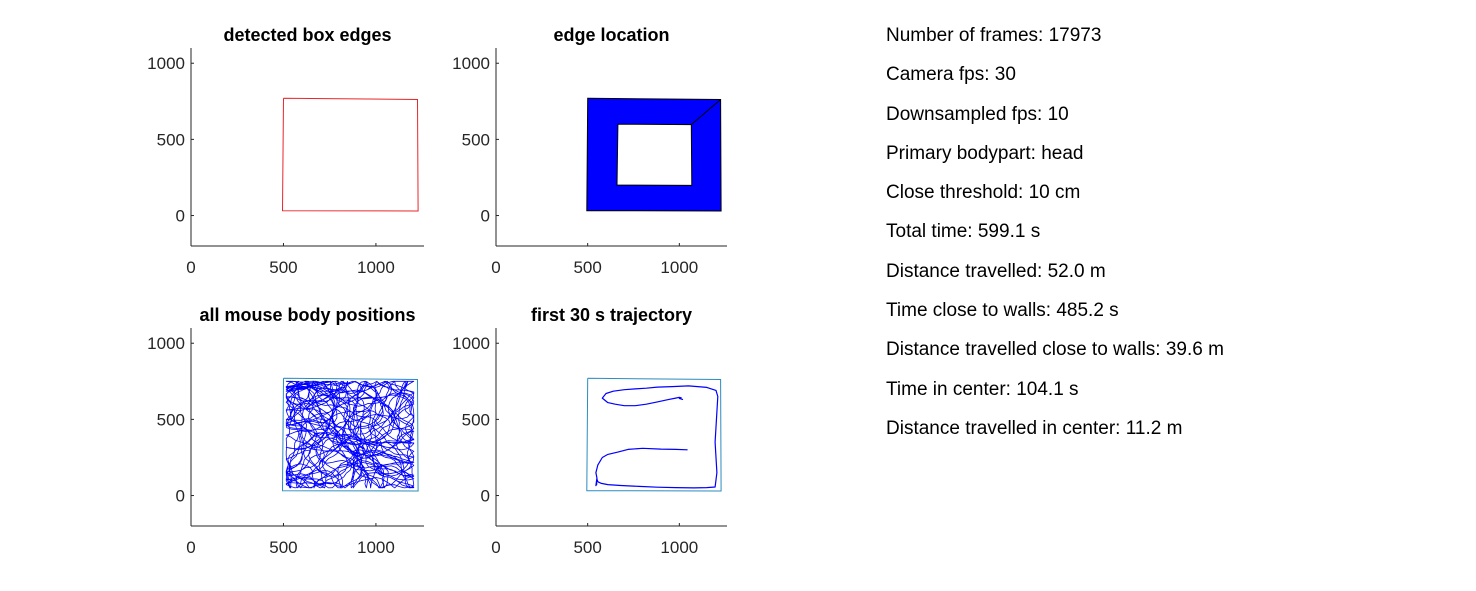  What do you see at coordinates (654, 154) in the screenshot?
I see `edge-region` at bounding box center [654, 154].